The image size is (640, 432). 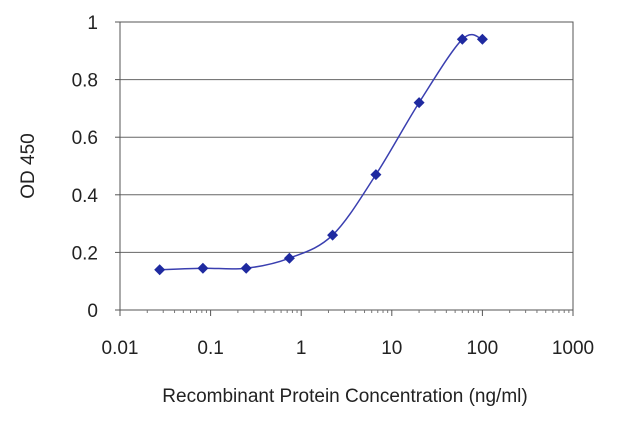 I want to click on y-axis-ticks: 0 0.2 0.4 0.6 0.8 1, so click(x=96, y=167).